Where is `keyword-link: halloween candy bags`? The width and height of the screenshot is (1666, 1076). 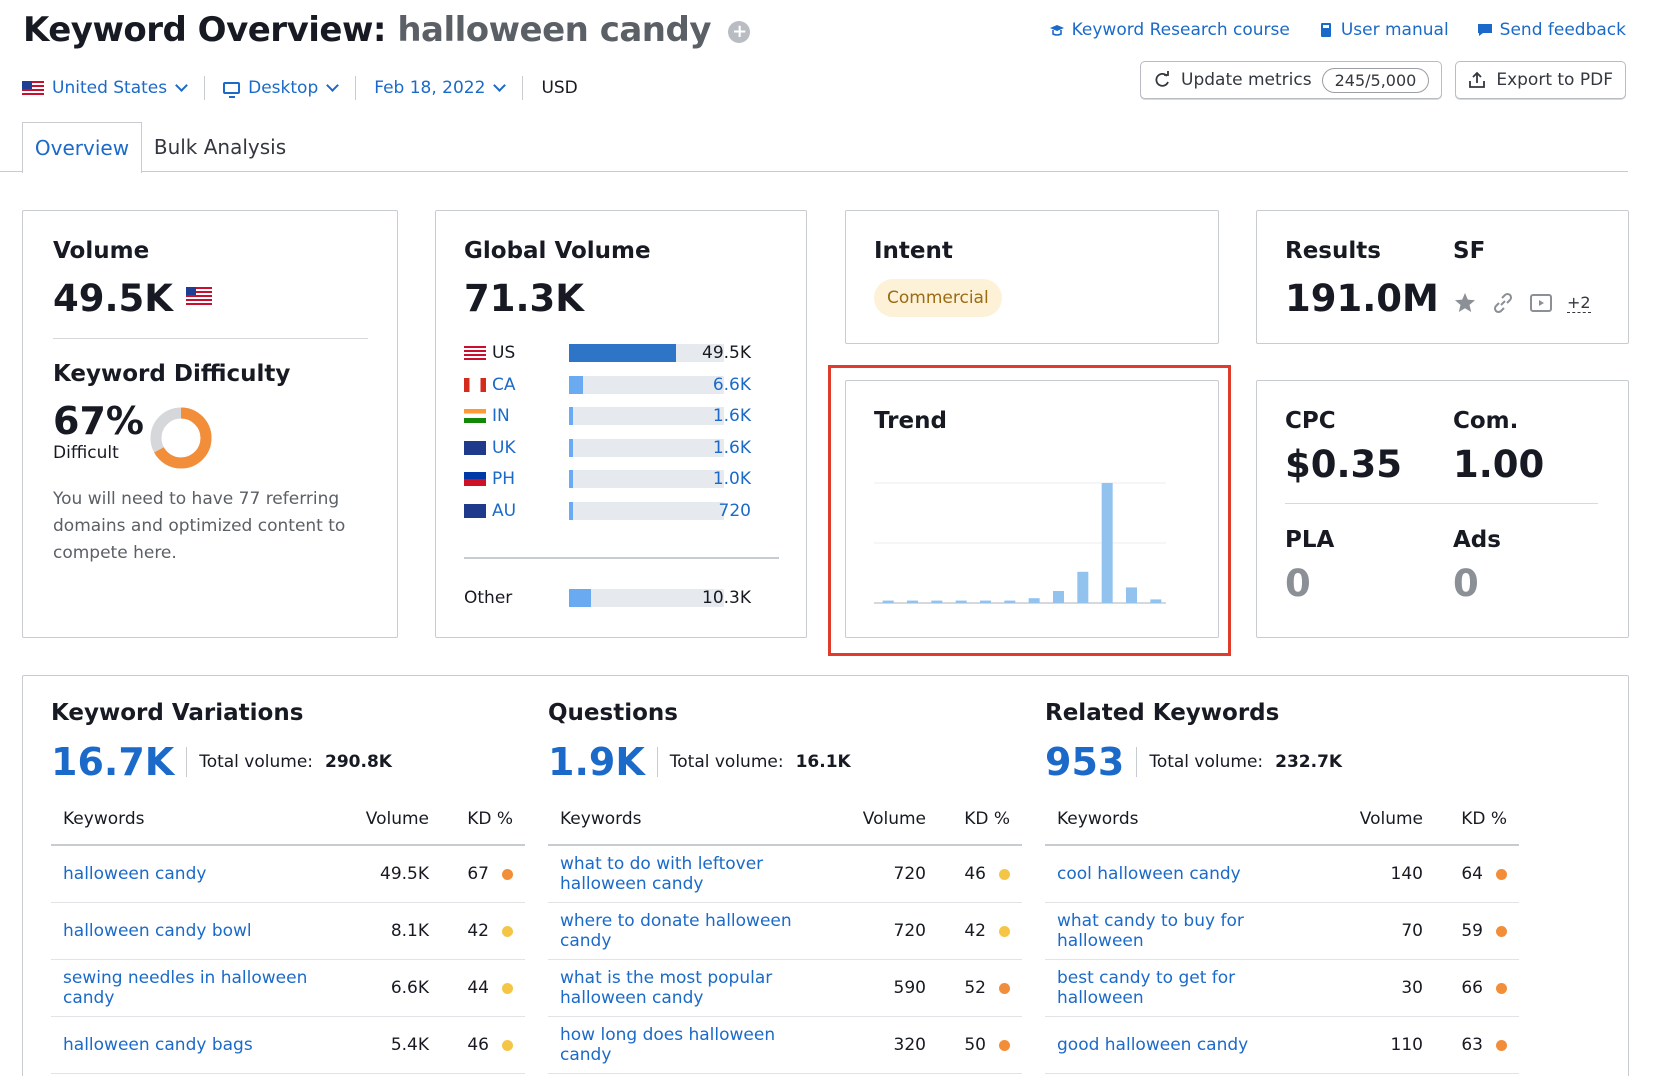 keyword-link: halloween candy bags is located at coordinates (158, 1045).